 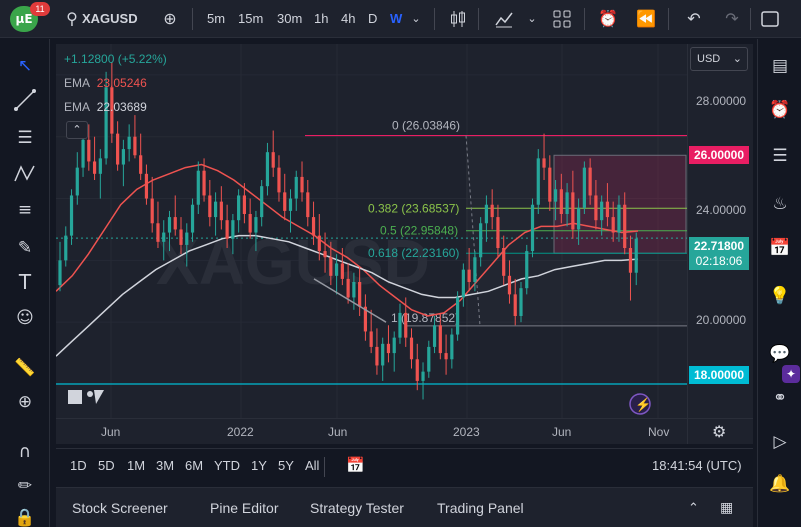 What do you see at coordinates (709, 59) in the screenshot?
I see `currency-value: USD` at bounding box center [709, 59].